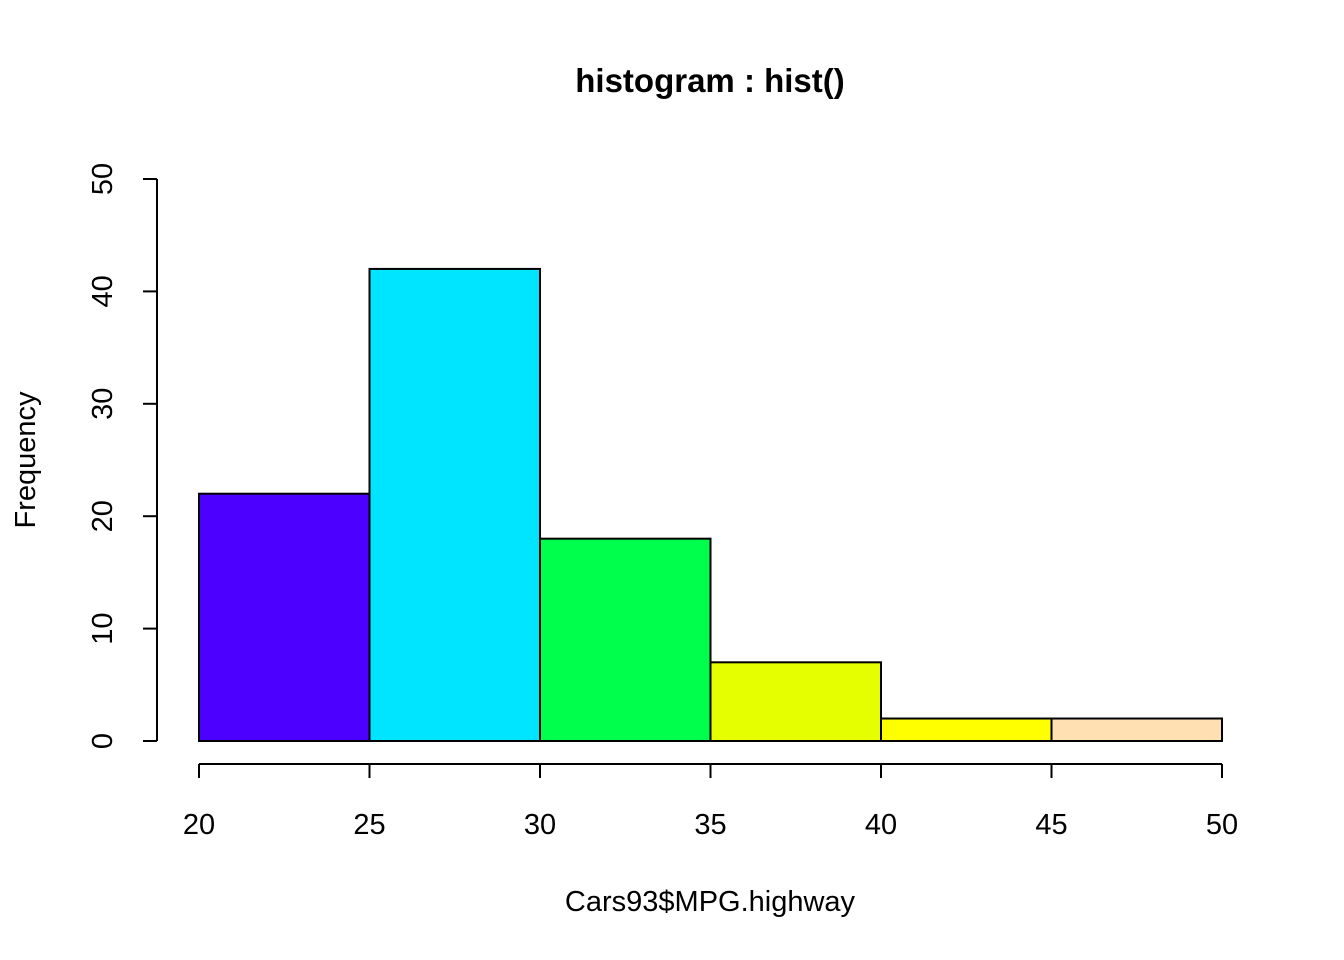 Image resolution: width=1344 pixels, height=960 pixels. I want to click on x-axis: 20 25 30 35 40 45 50, so click(710, 802).